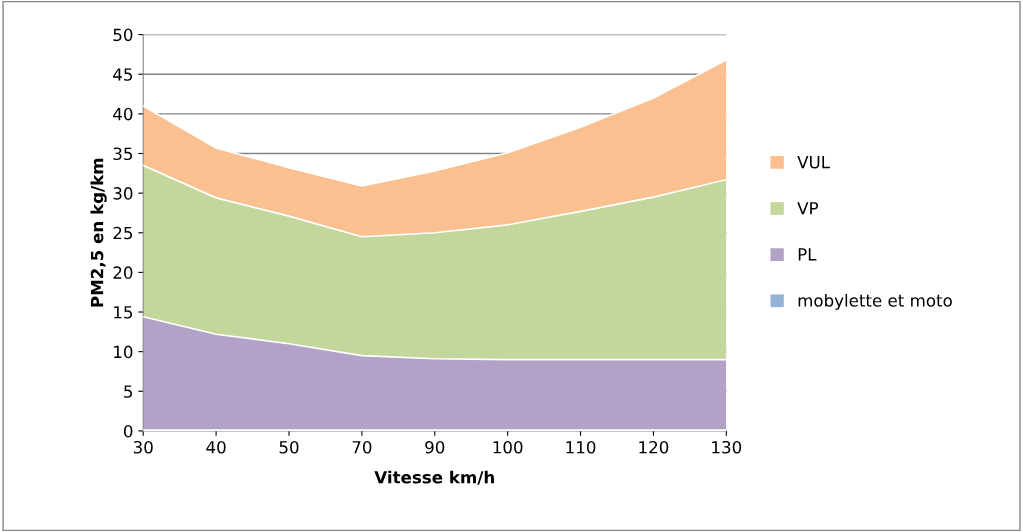 Image resolution: width=1023 pixels, height=532 pixels. What do you see at coordinates (123, 74) in the screenshot?
I see `y-tick-label: 45` at bounding box center [123, 74].